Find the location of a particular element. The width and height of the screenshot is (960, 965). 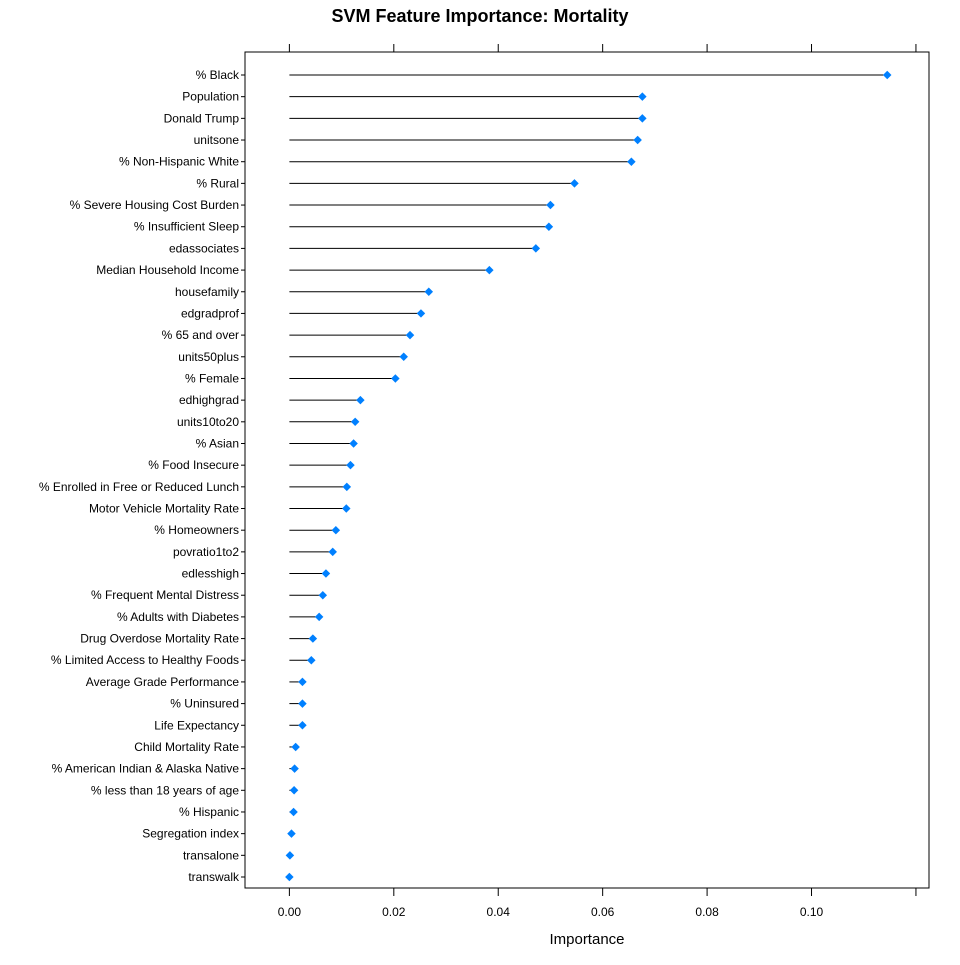

y-tick-label: % Non-Hispanic White is located at coordinates (179, 162).